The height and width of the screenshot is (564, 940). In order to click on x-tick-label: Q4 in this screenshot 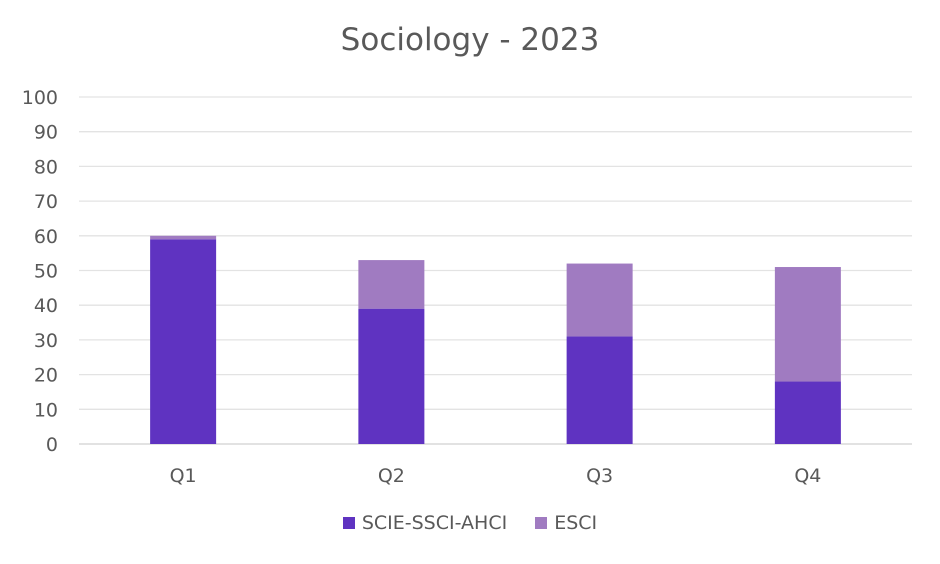, I will do `click(807, 476)`.